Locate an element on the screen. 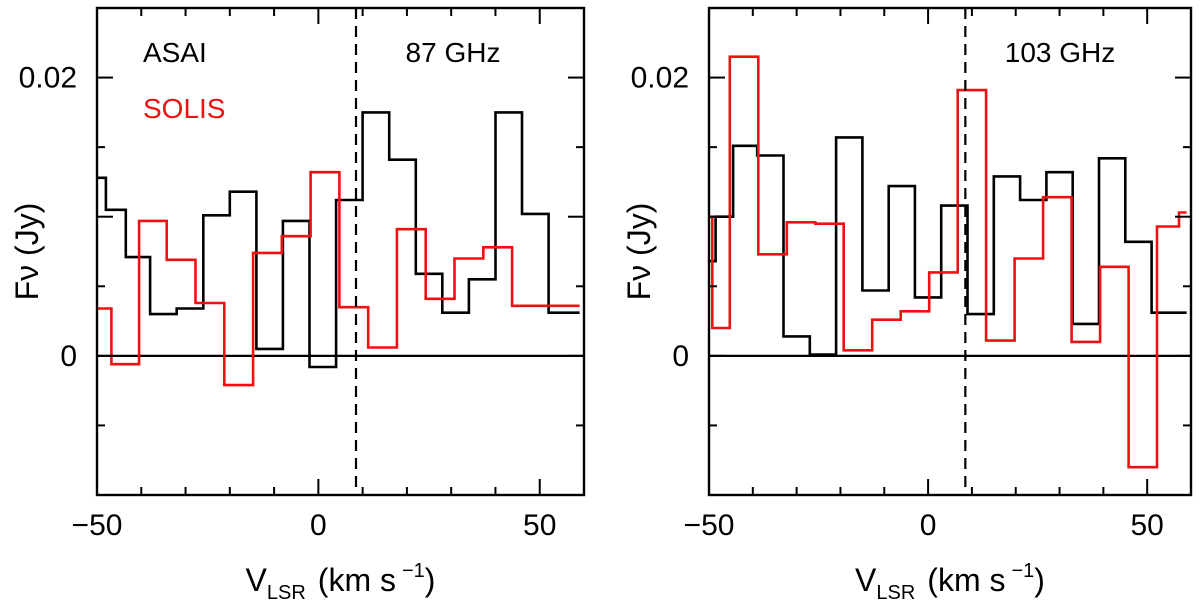  panel-title: 87 GHz is located at coordinates (453, 52).